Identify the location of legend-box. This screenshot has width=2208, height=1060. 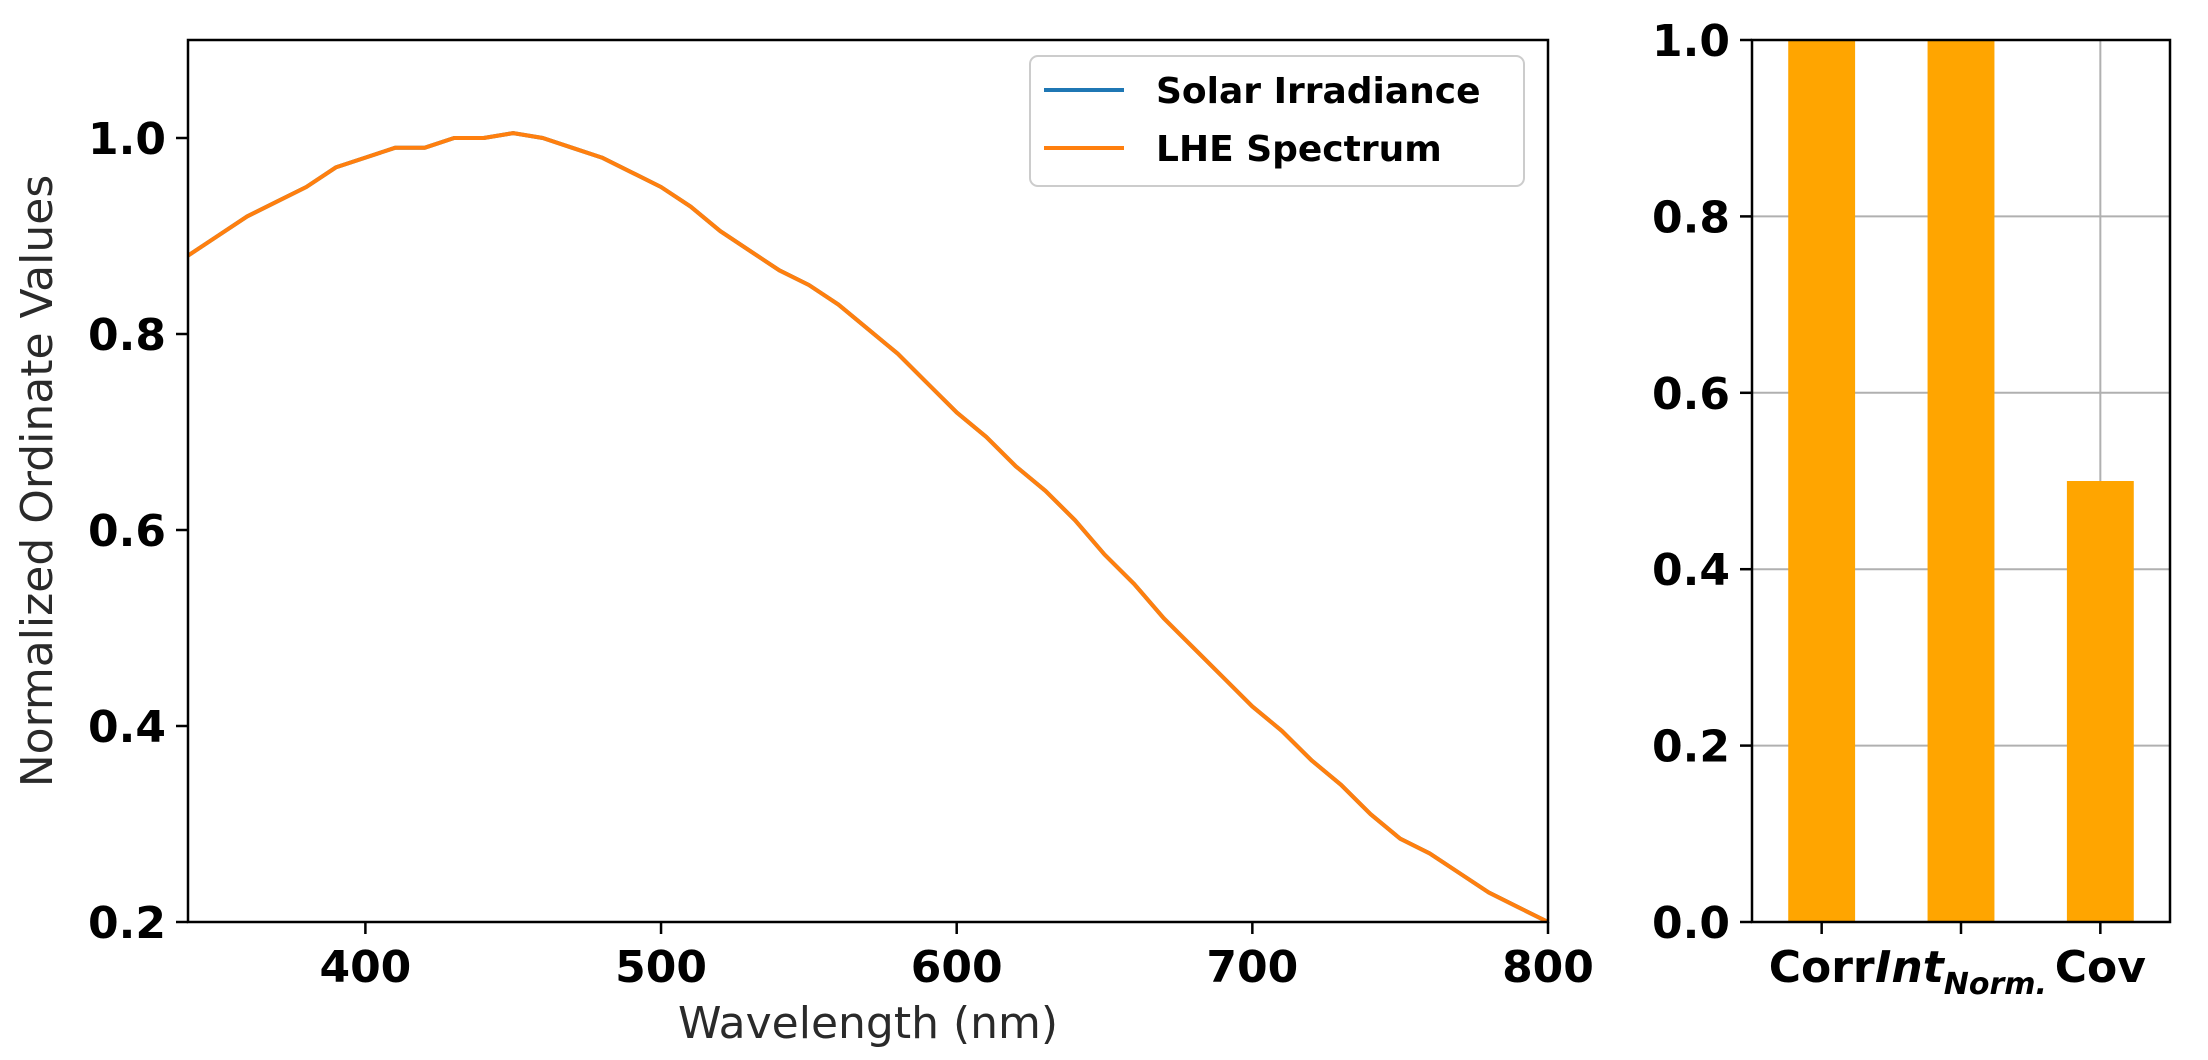
(1277, 121).